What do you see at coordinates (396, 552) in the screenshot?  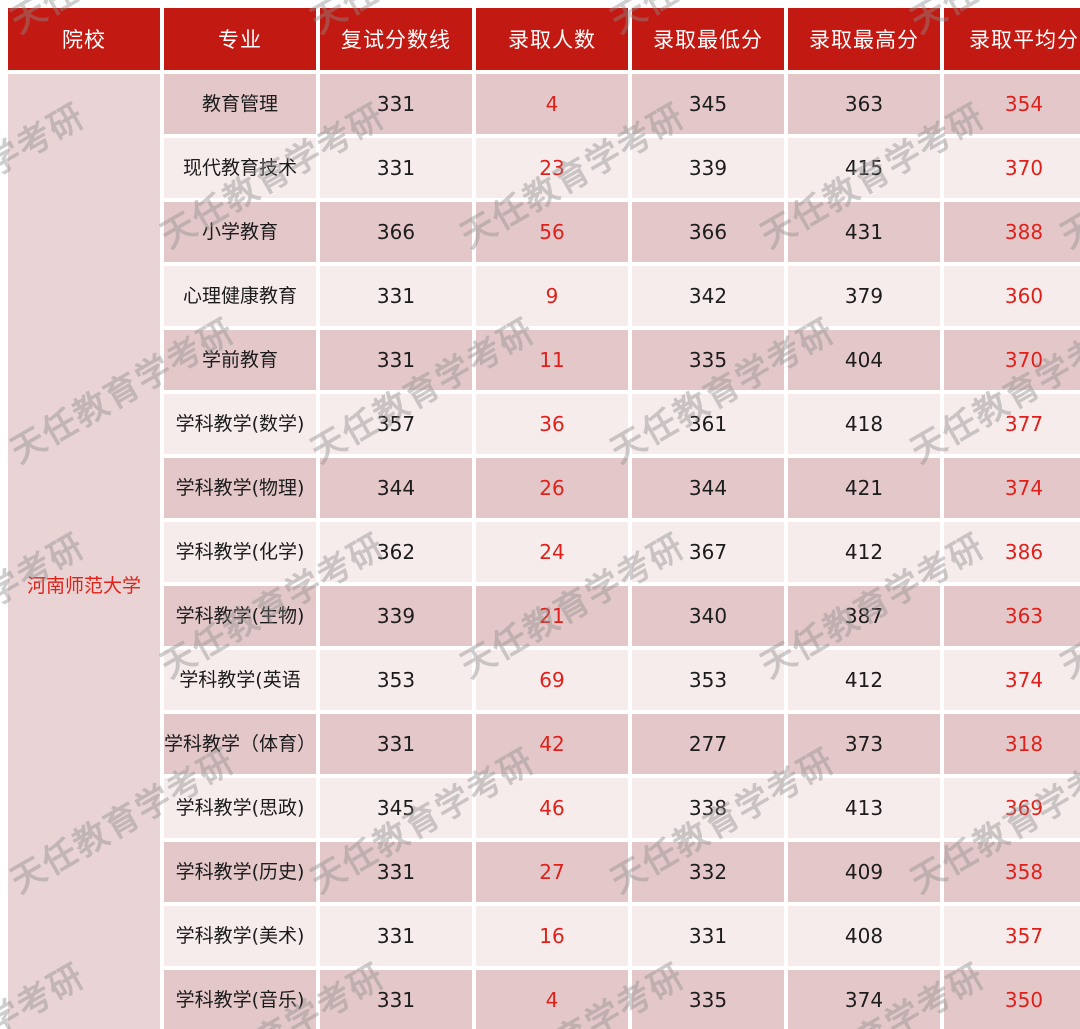 I see `cutoff-score-cell: 362` at bounding box center [396, 552].